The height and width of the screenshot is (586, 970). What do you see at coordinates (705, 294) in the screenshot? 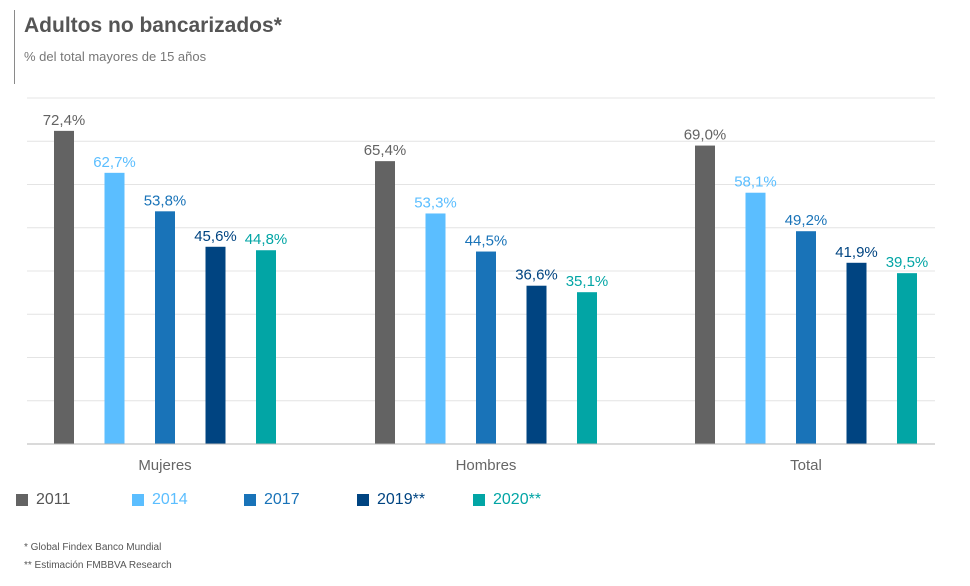
I see `bar-total-2011` at bounding box center [705, 294].